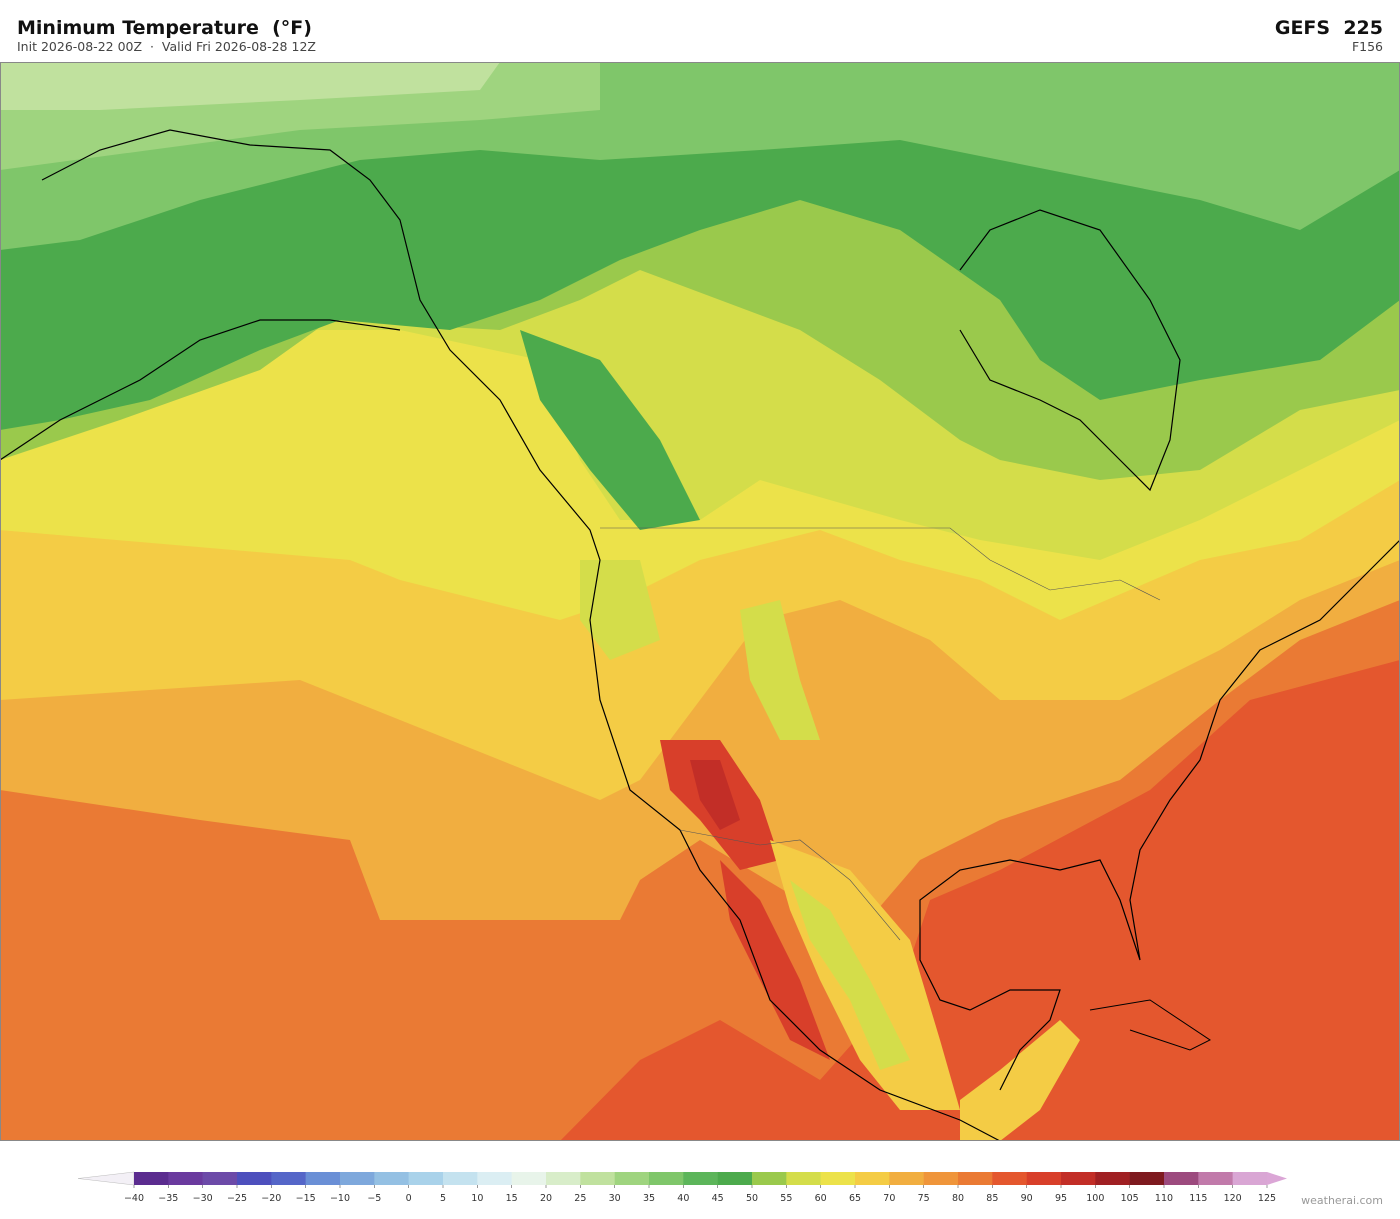  I want to click on colorbar-label: 70, so click(889, 1198).